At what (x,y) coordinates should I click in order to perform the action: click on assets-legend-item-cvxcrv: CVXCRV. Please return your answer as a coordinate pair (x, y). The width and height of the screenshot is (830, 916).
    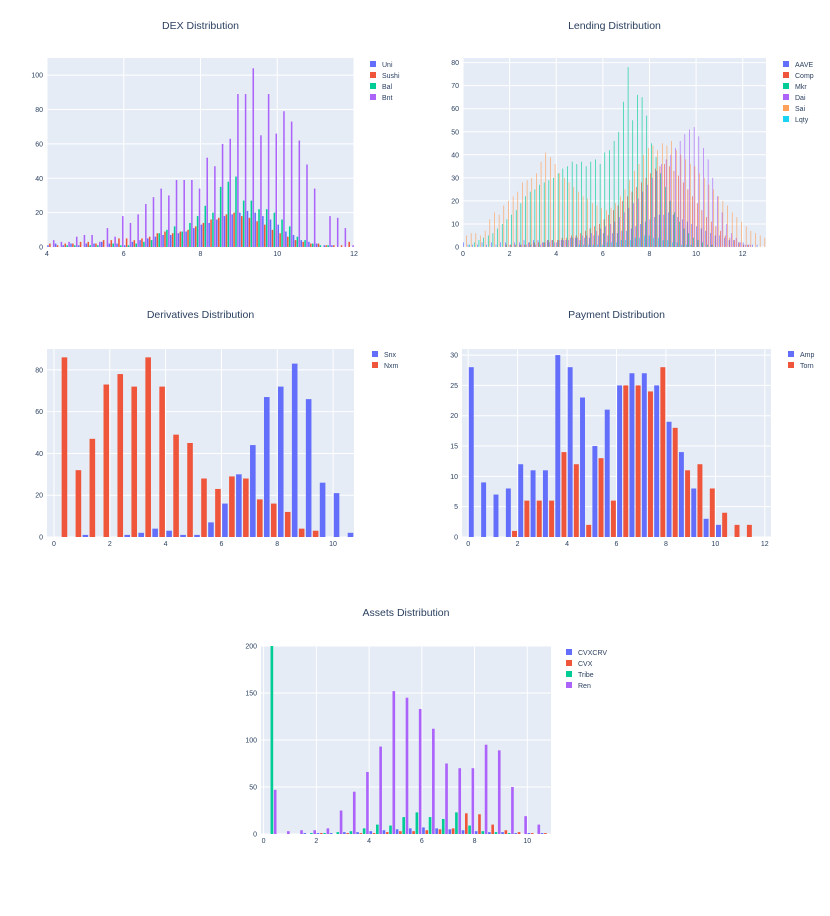
    Looking at the image, I should click on (592, 653).